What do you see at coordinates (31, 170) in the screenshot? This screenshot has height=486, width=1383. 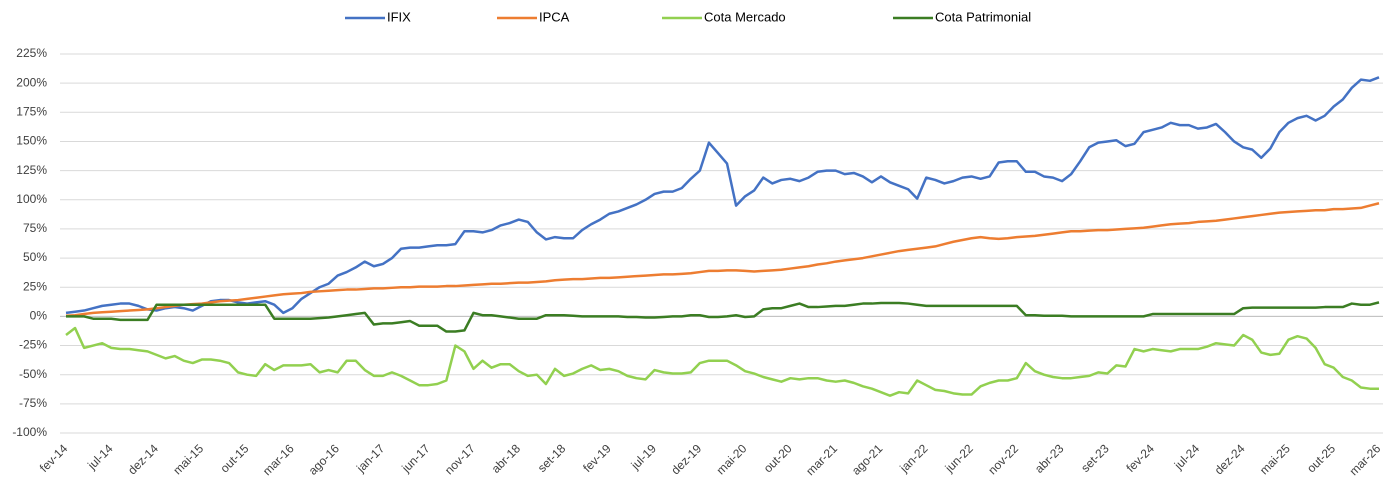 I see `y-tick-label: 125%` at bounding box center [31, 170].